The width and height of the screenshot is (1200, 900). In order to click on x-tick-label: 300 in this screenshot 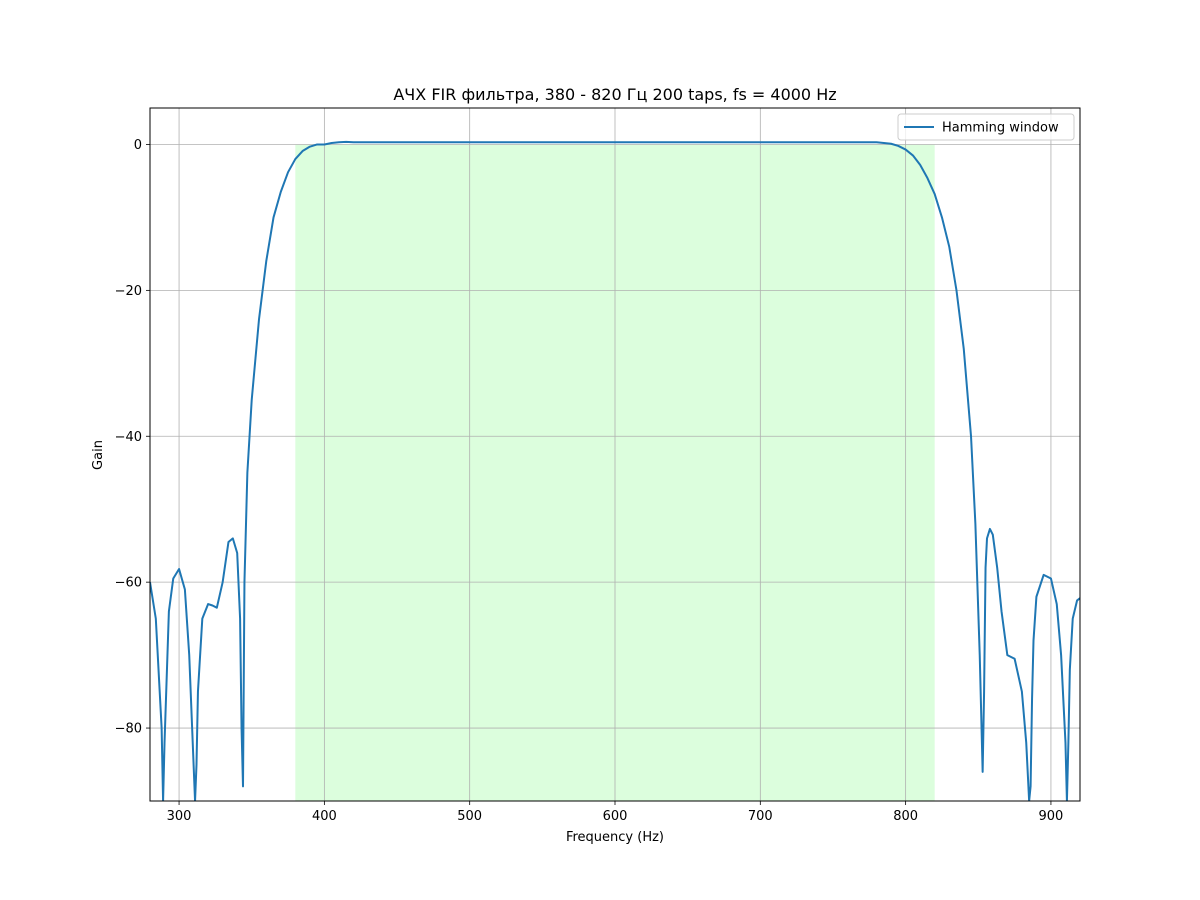, I will do `click(179, 816)`.